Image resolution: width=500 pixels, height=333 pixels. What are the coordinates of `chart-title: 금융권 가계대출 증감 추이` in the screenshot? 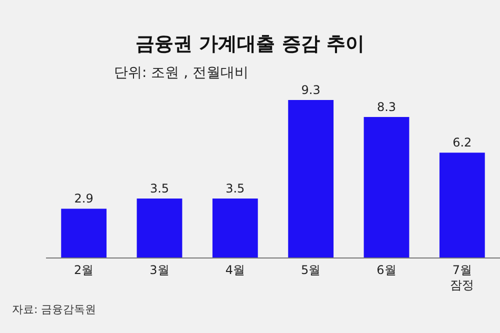 It's located at (250, 44).